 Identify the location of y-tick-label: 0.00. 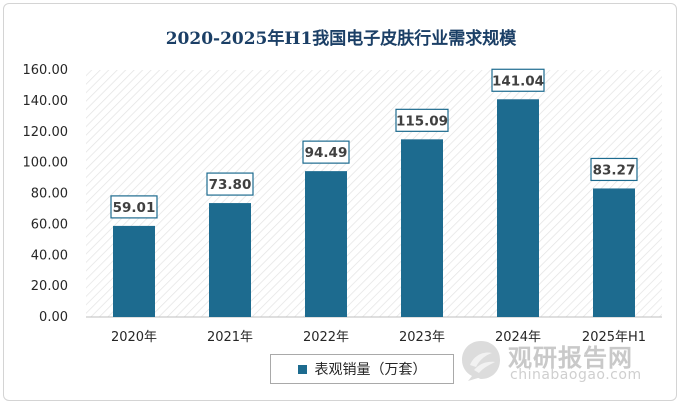
(53, 317).